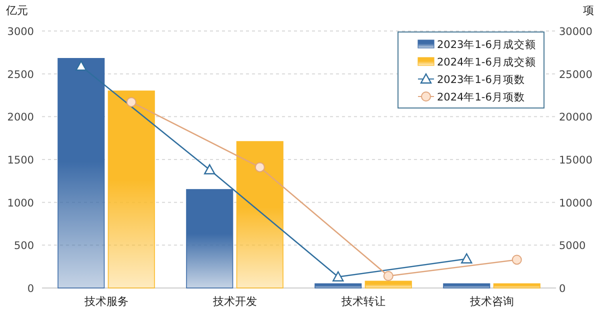 Image resolution: width=600 pixels, height=320 pixels. What do you see at coordinates (481, 80) in the screenshot?
I see `legend-label: 2023年1-6月项数` at bounding box center [481, 80].